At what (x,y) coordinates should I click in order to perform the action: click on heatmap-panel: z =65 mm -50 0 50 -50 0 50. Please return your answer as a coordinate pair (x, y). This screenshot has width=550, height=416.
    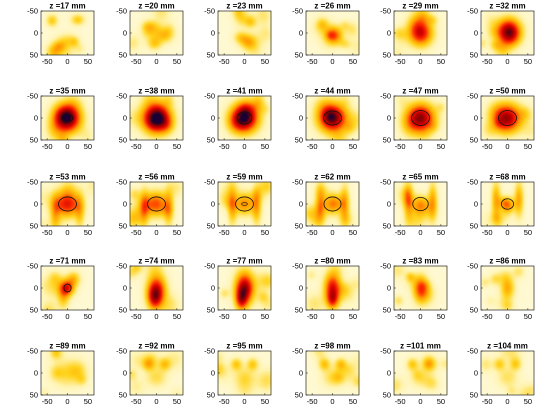
    Looking at the image, I should click on (414, 205).